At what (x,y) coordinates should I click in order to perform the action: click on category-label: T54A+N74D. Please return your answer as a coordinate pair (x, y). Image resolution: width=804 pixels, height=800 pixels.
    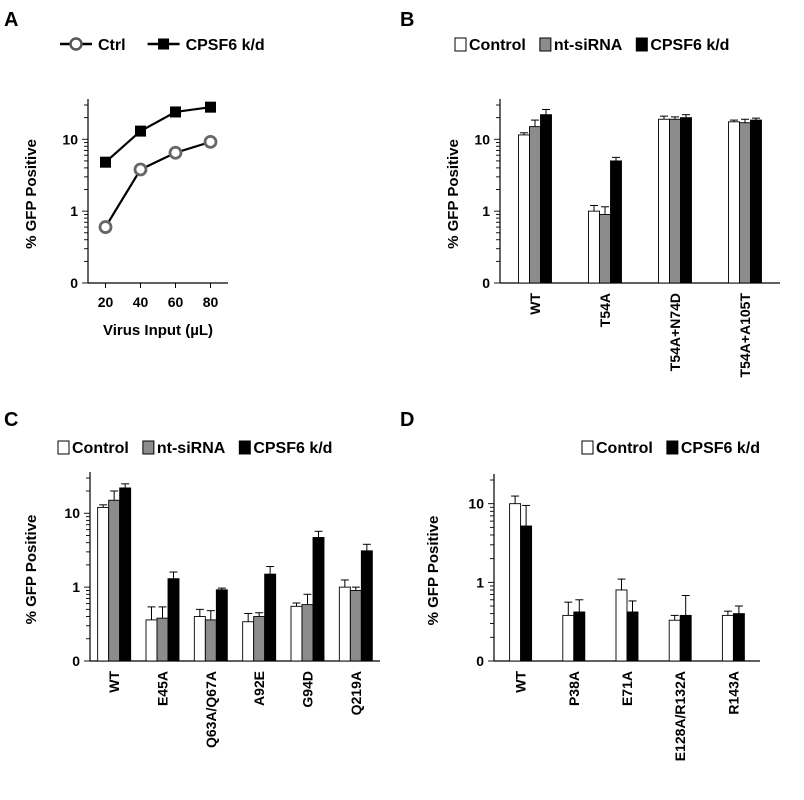
    Looking at the image, I should click on (675, 332).